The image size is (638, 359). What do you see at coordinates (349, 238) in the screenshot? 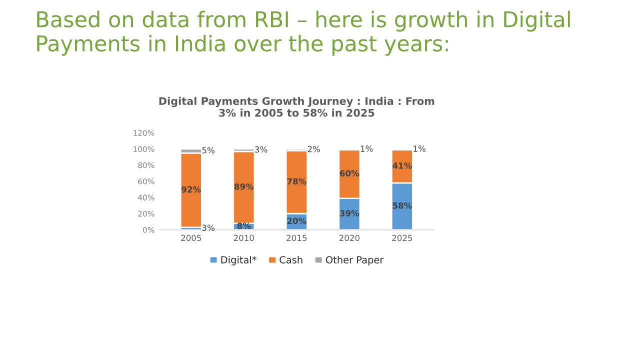
I see `x-tick-label: 2020` at bounding box center [349, 238].